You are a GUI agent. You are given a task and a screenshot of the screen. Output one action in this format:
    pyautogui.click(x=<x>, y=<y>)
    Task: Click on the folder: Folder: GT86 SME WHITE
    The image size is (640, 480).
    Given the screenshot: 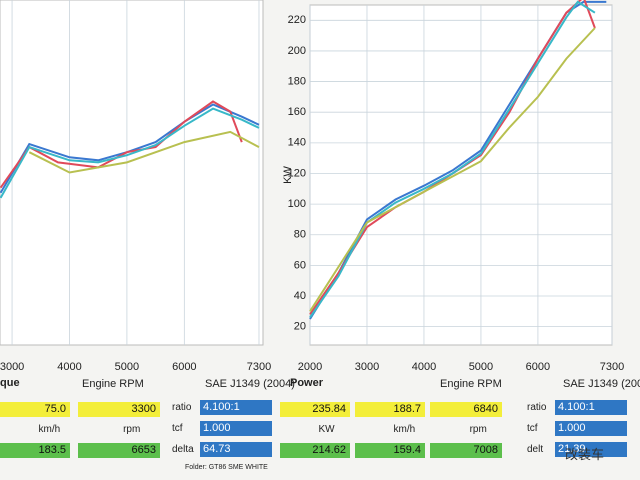 What is the action you would take?
    pyautogui.click(x=226, y=467)
    